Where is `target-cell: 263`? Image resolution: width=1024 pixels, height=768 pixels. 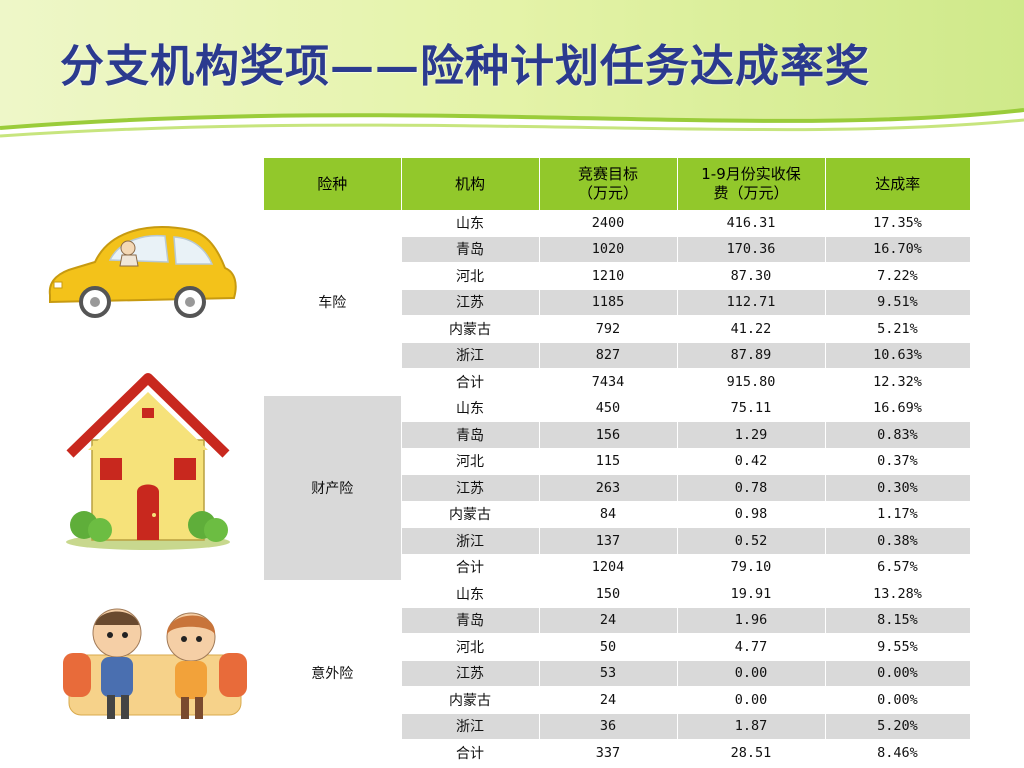
target-cell: 263 is located at coordinates (608, 488).